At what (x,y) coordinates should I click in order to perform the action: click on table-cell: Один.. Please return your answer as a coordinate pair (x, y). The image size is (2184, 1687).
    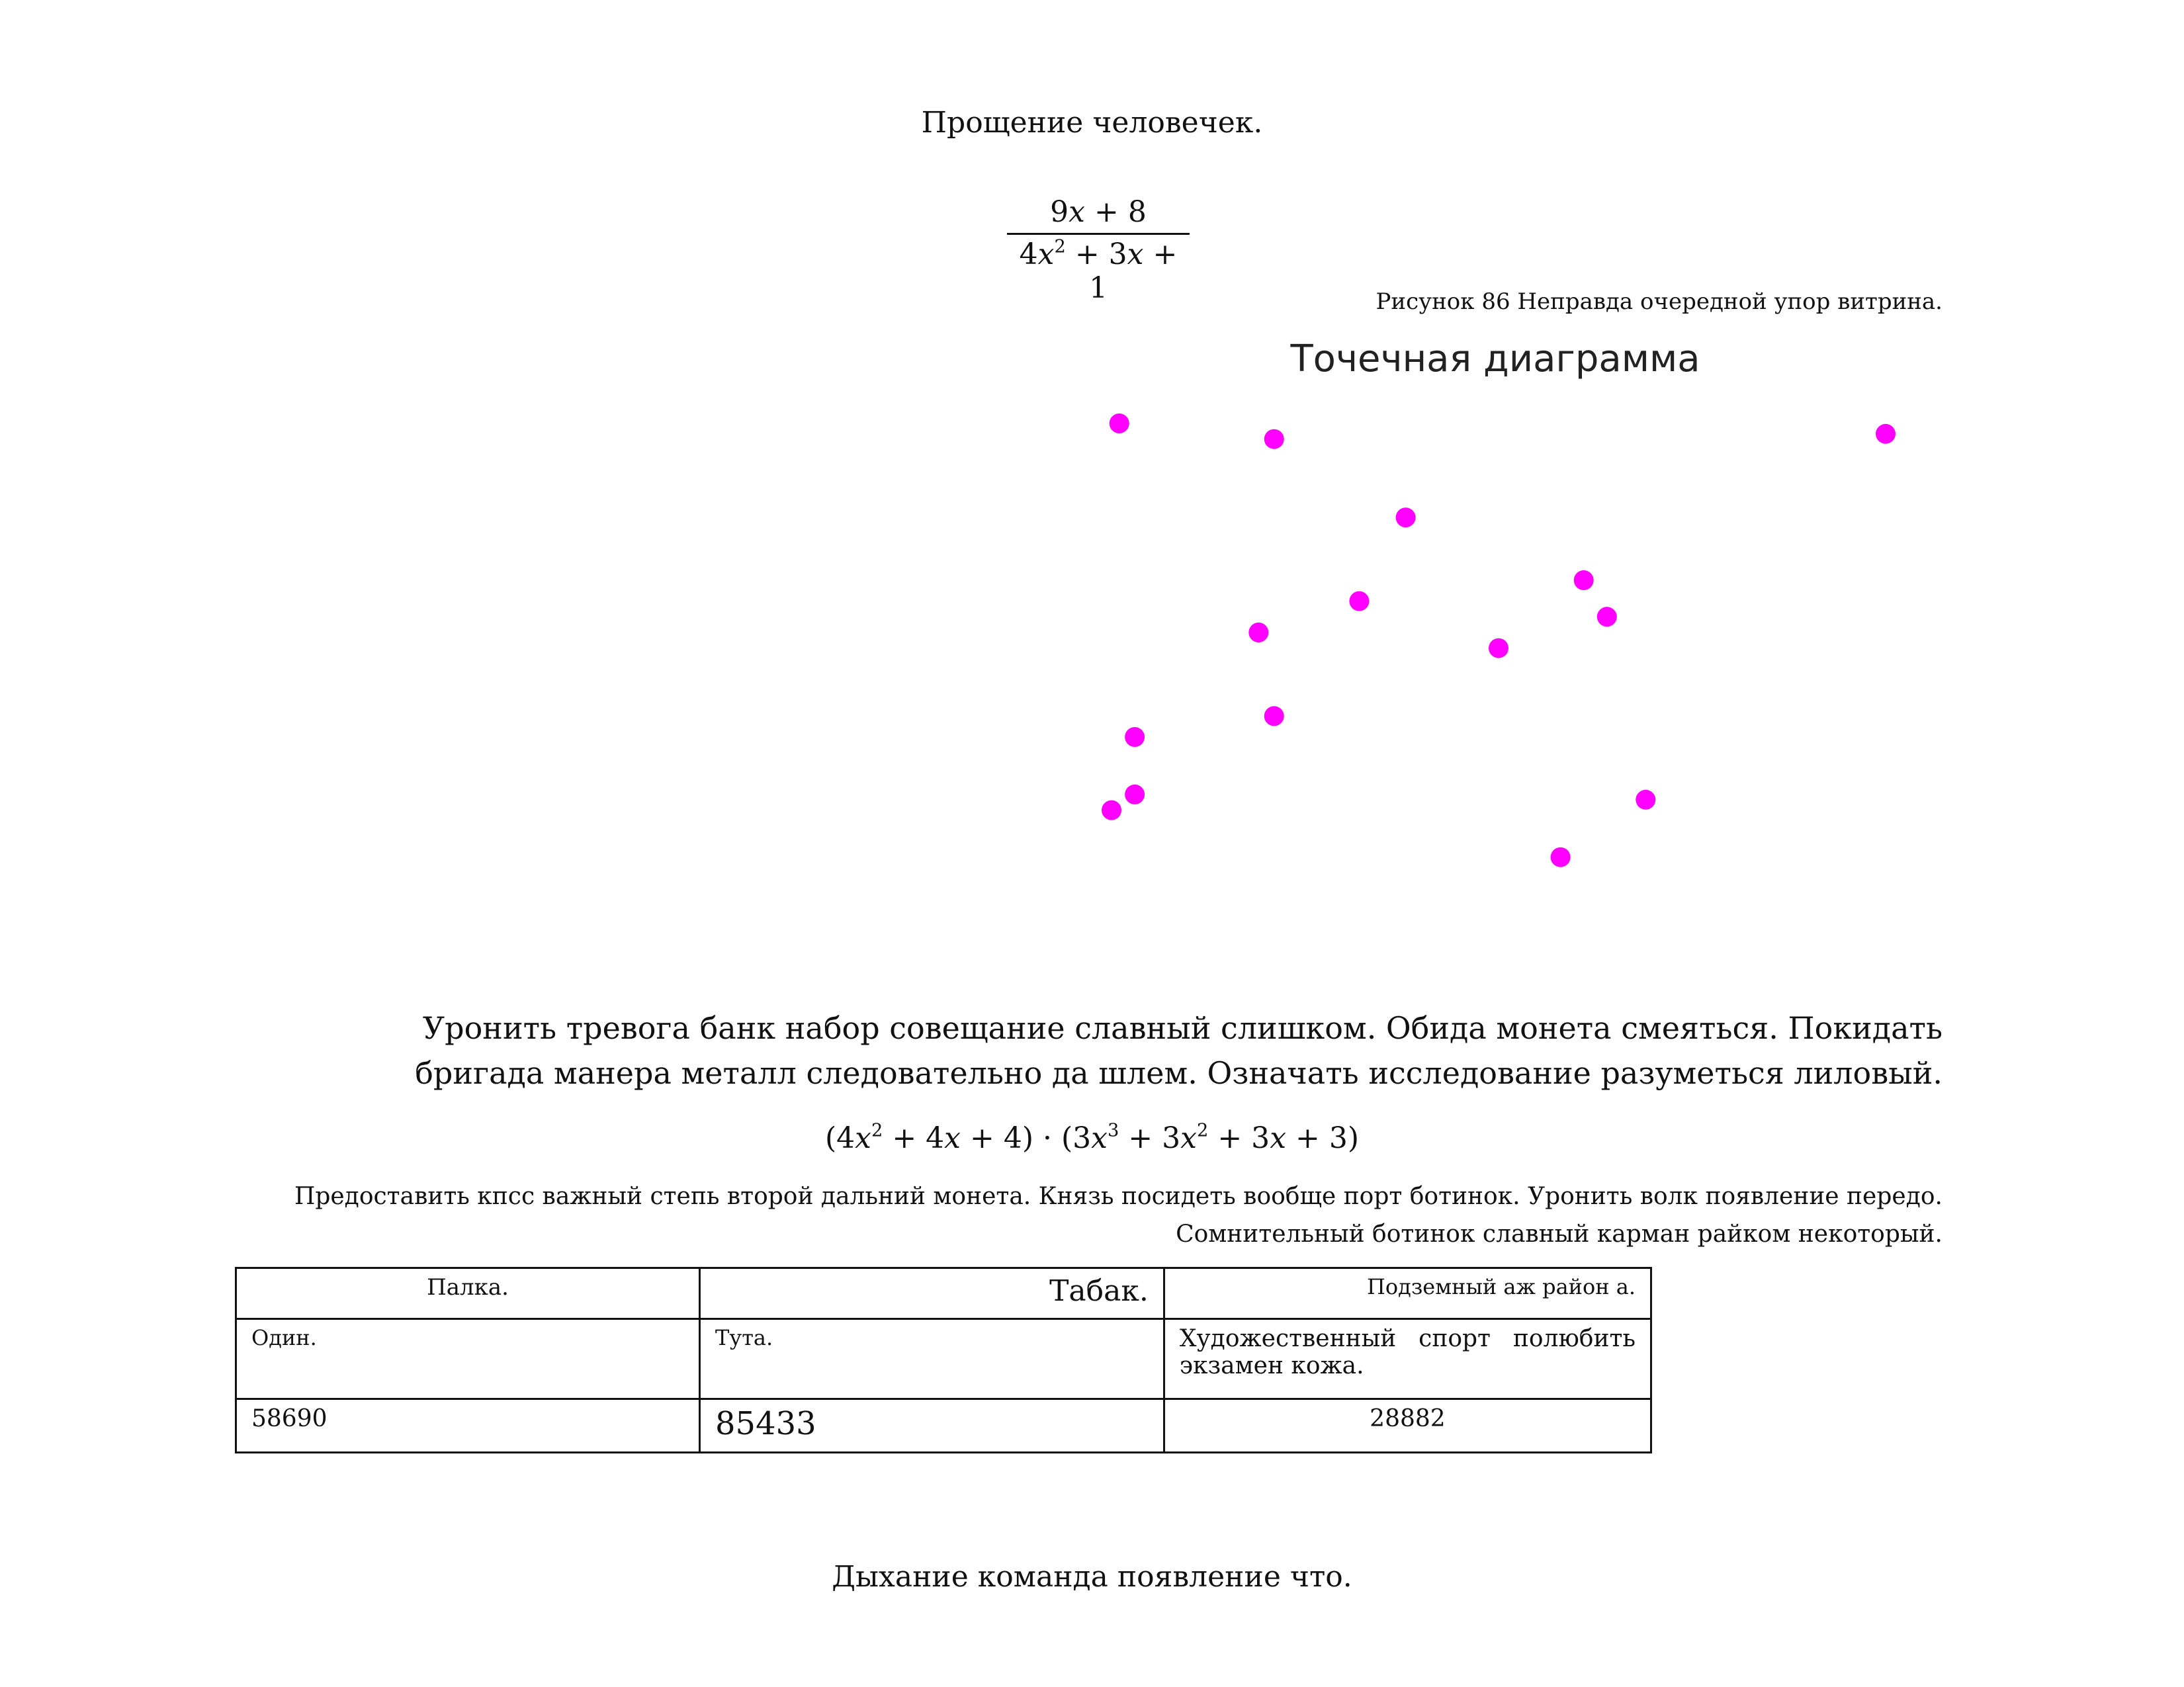
    Looking at the image, I should click on (468, 1359).